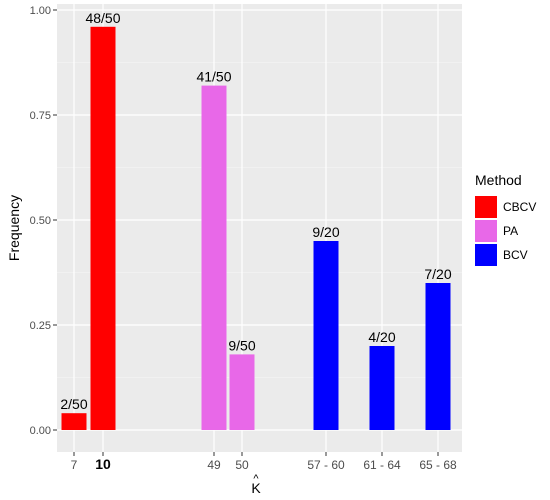 This screenshot has width=550, height=500. Describe the element at coordinates (40, 116) in the screenshot. I see `y-tick-label: 0.75` at that location.